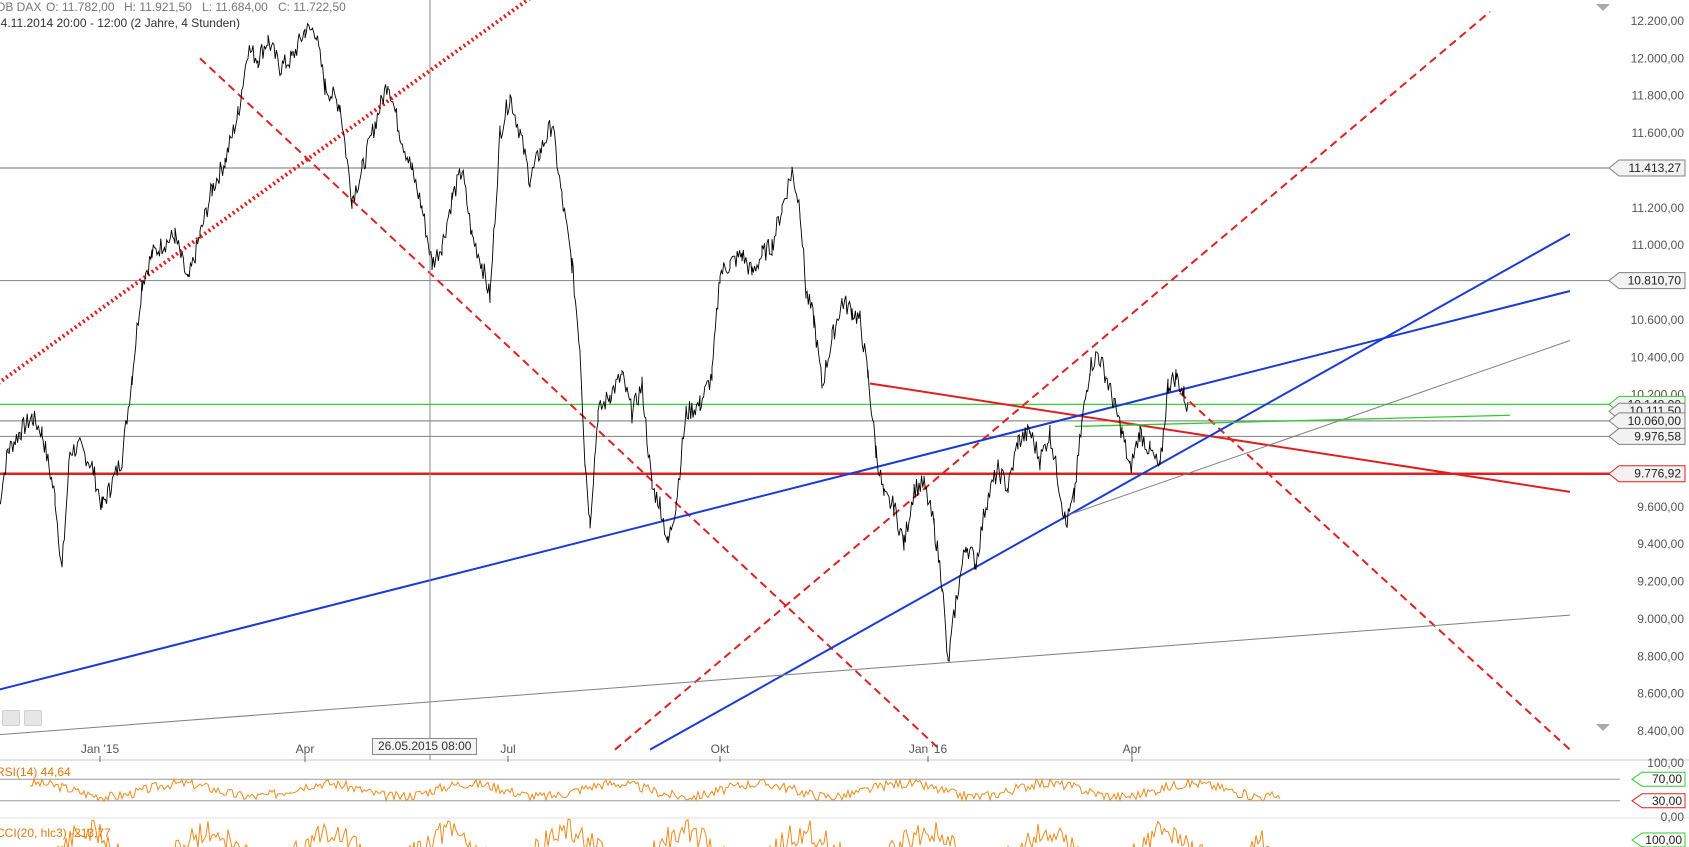 The image size is (1689, 847). What do you see at coordinates (1660, 694) in the screenshot?
I see `y-tick-label: 8.600,00` at bounding box center [1660, 694].